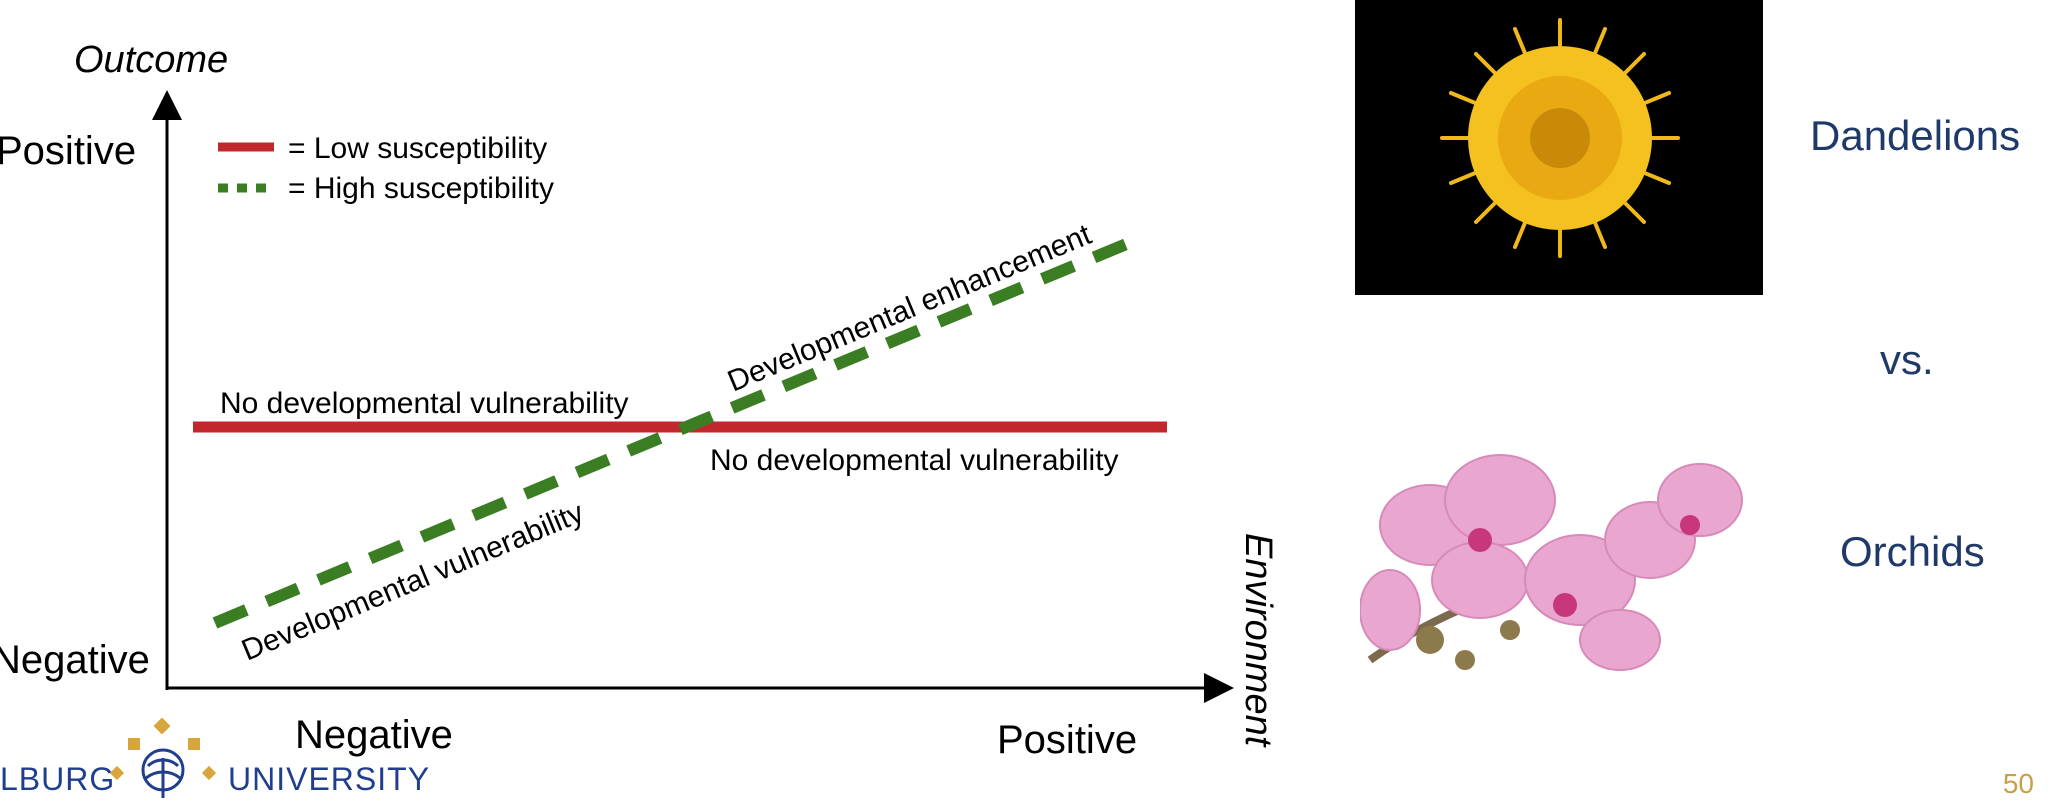 The image size is (2048, 800). What do you see at coordinates (914, 460) in the screenshot?
I see `annotation-no-vulnerability-right: No developmental vulnerability` at bounding box center [914, 460].